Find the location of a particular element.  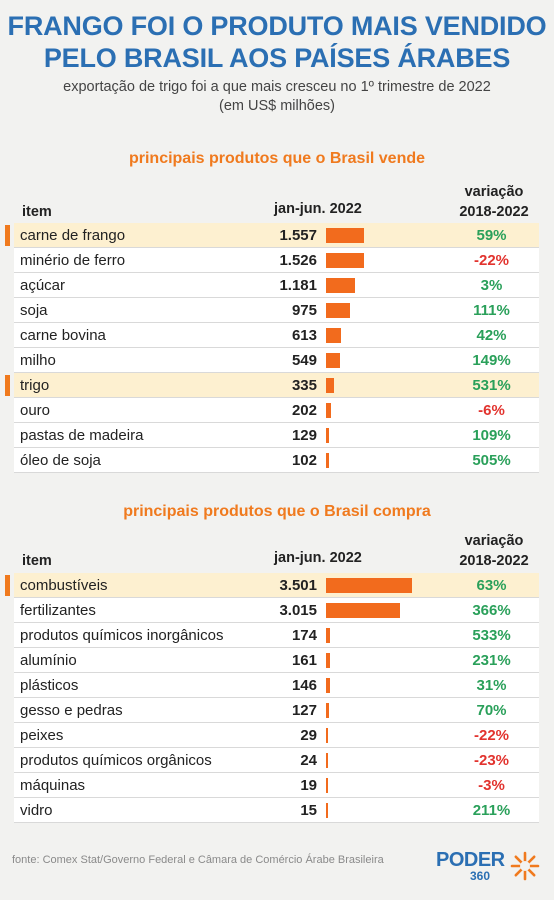

row-variation-label: 111% is located at coordinates (491, 310).